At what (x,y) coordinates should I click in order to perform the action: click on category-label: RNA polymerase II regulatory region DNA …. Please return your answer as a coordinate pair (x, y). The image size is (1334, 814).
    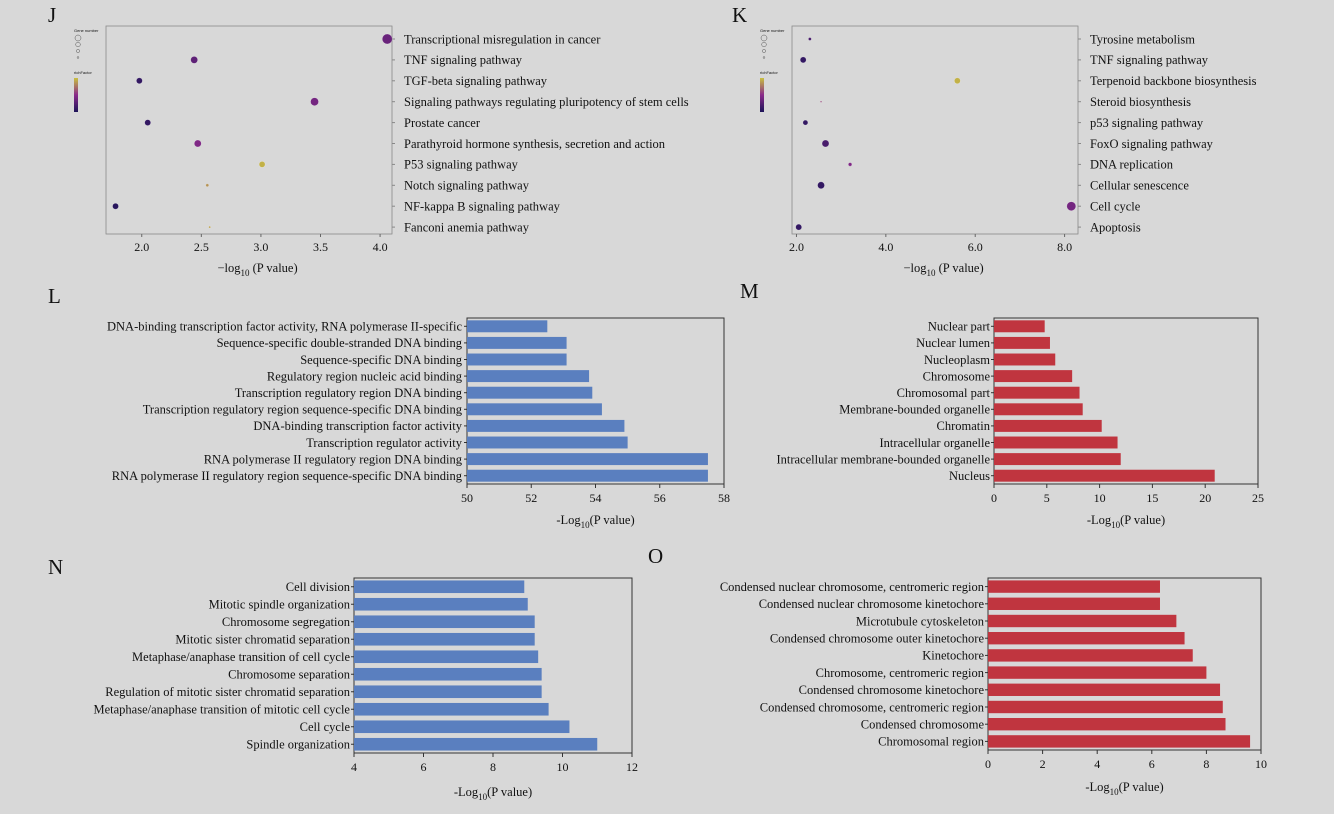
    Looking at the image, I should click on (333, 459).